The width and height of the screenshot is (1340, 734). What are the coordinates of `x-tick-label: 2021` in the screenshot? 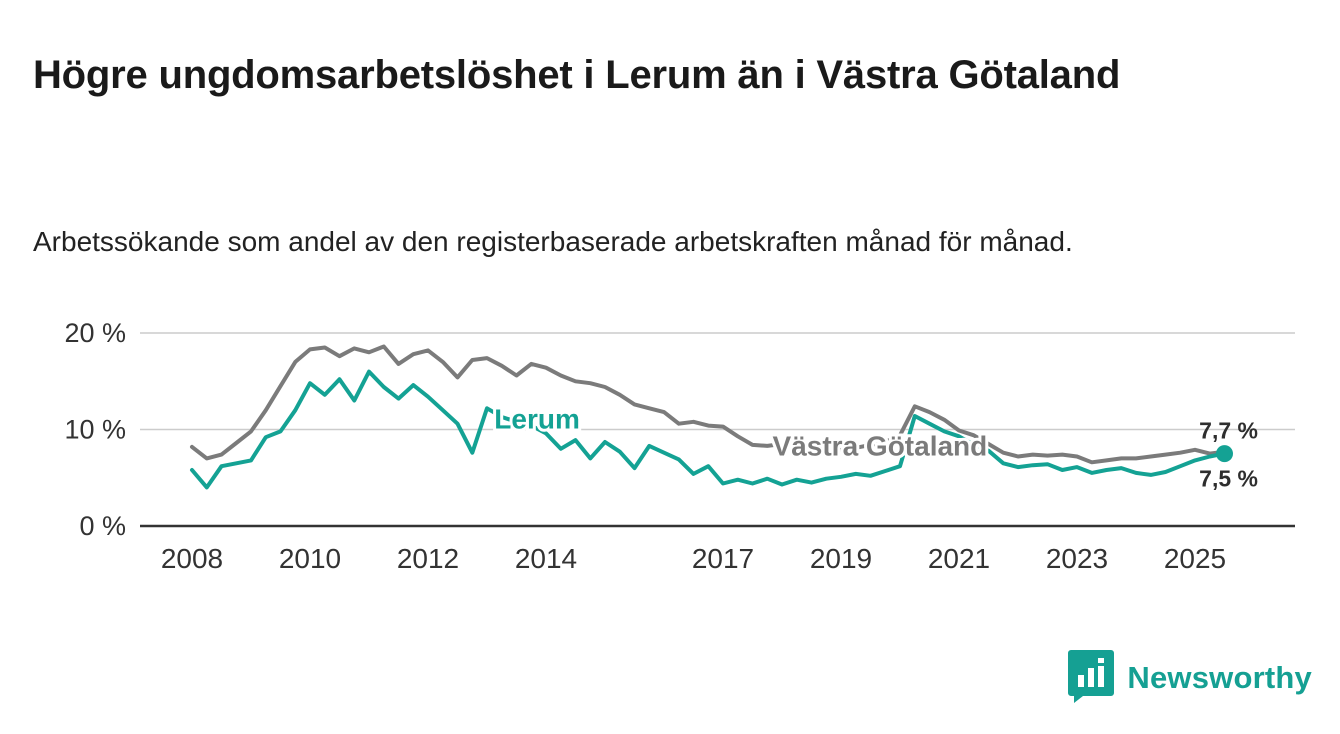 It's located at (959, 558).